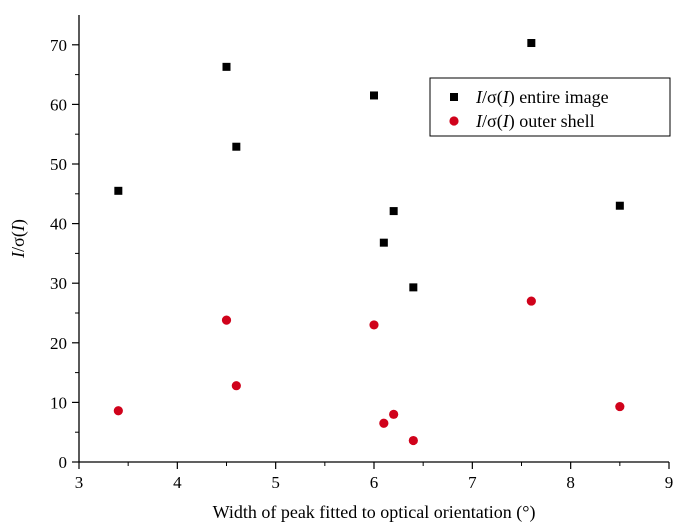 This screenshot has width=675, height=523. Describe the element at coordinates (454, 97) in the screenshot. I see `legend-marker-entire` at that location.